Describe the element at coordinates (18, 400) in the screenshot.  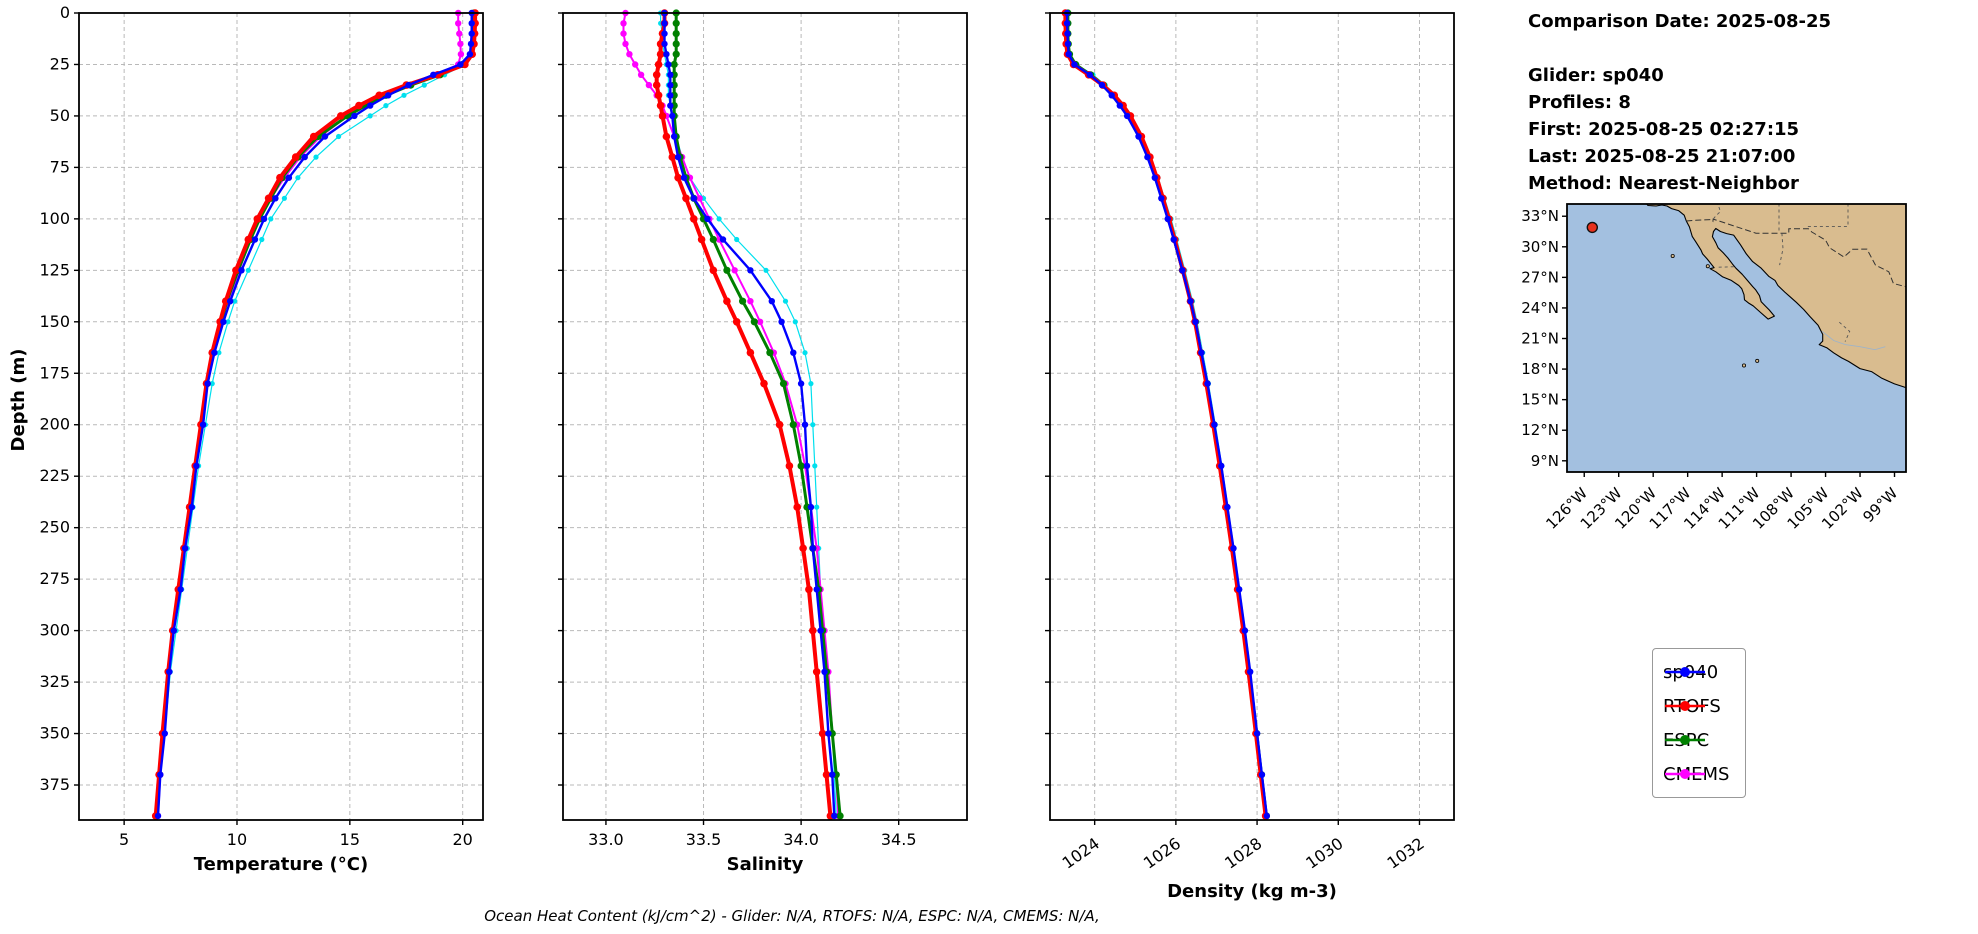
I see `depth-axis-label: Depth (m)` at that location.